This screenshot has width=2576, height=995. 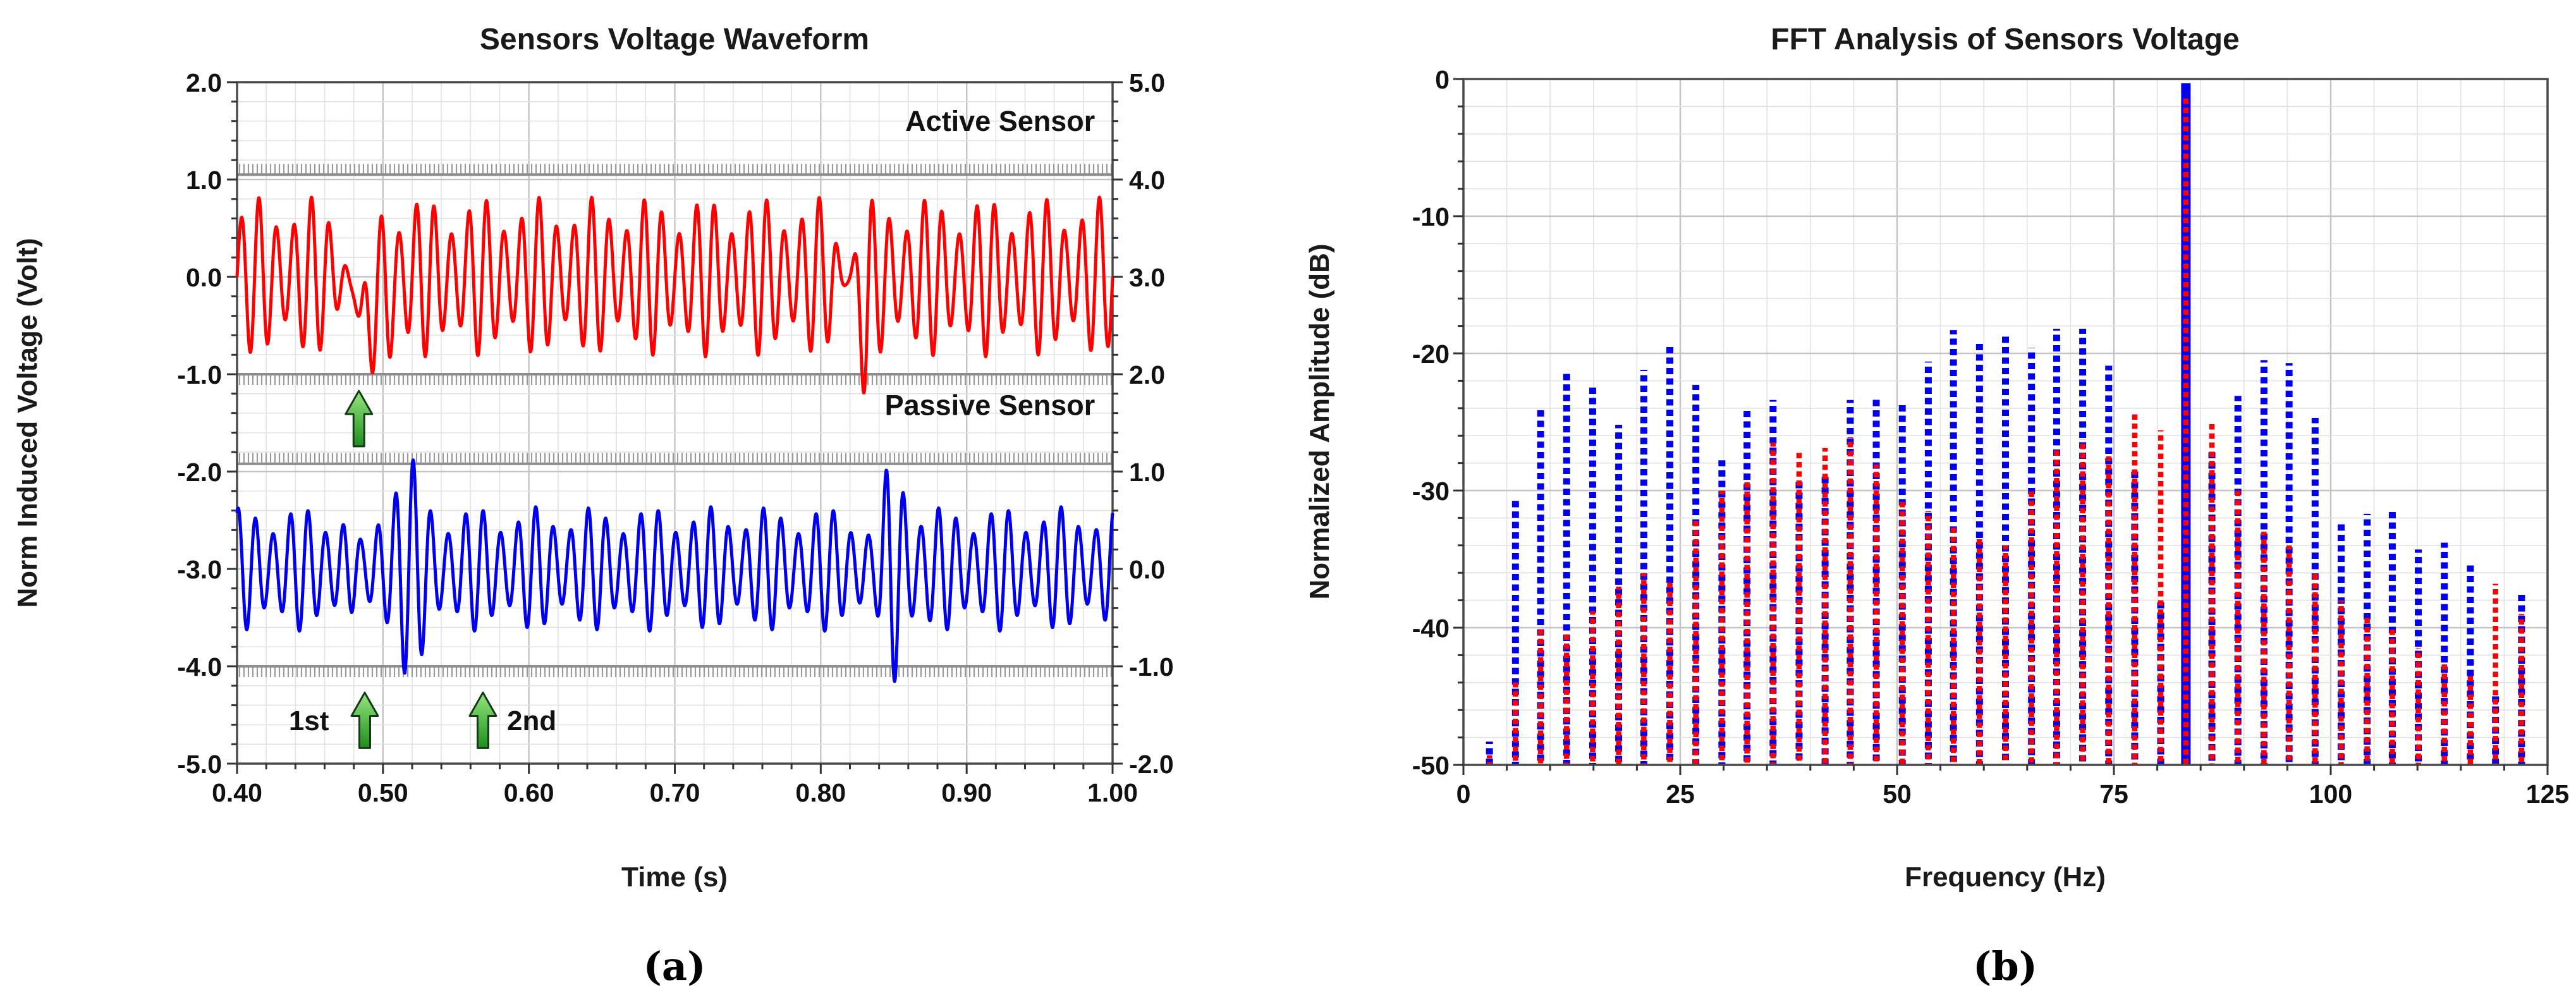 I want to click on x-tick-label: 0, so click(x=1463, y=794).